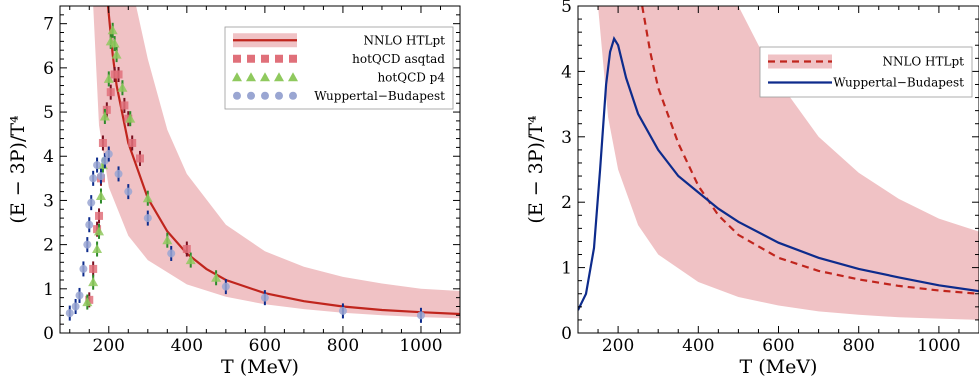 The width and height of the screenshot is (979, 390). I want to click on x-tick-label: 200, so click(109, 346).